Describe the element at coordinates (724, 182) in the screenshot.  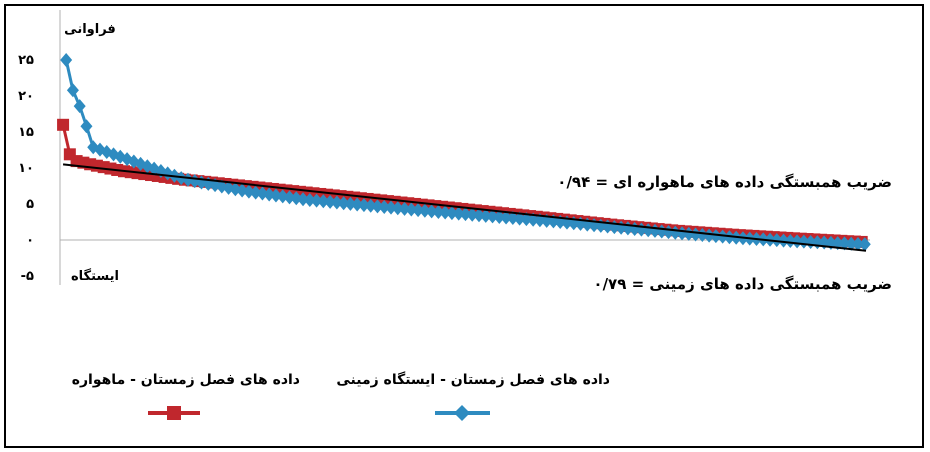
I see `satellite-correlation-annotation: ضریب همبستگی داده های ماهواره ای = ۰/۹۴` at that location.